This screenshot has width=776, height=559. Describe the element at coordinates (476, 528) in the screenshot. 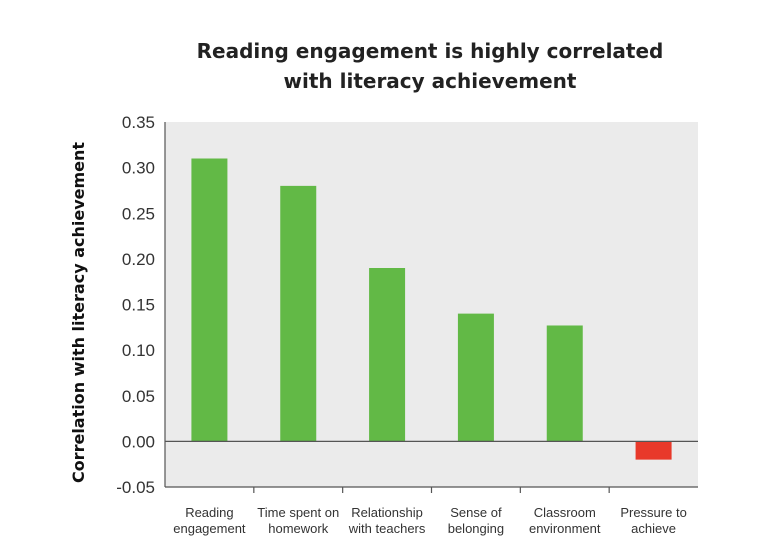

I see `x-category-label: belonging` at that location.